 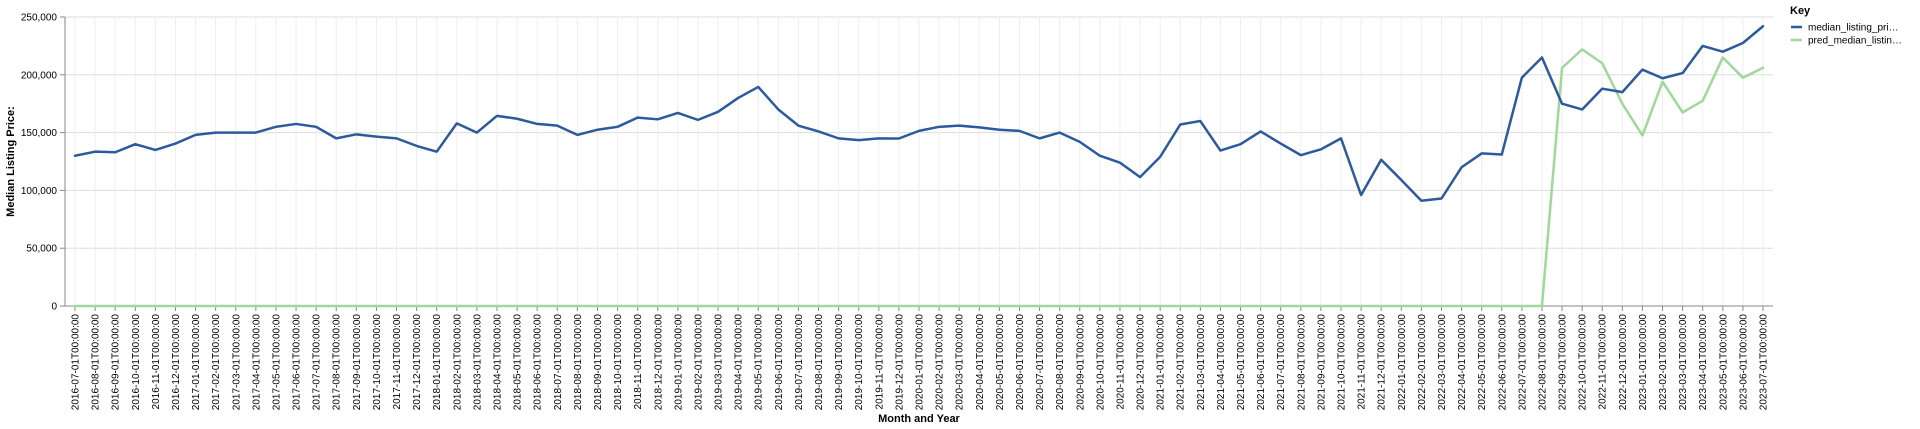 I want to click on x-tick-label: 2022-10-01T00:00:00, so click(x=1583, y=362).